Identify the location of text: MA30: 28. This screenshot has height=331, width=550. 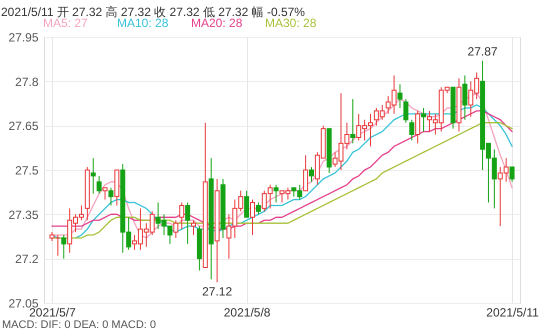
(291, 23).